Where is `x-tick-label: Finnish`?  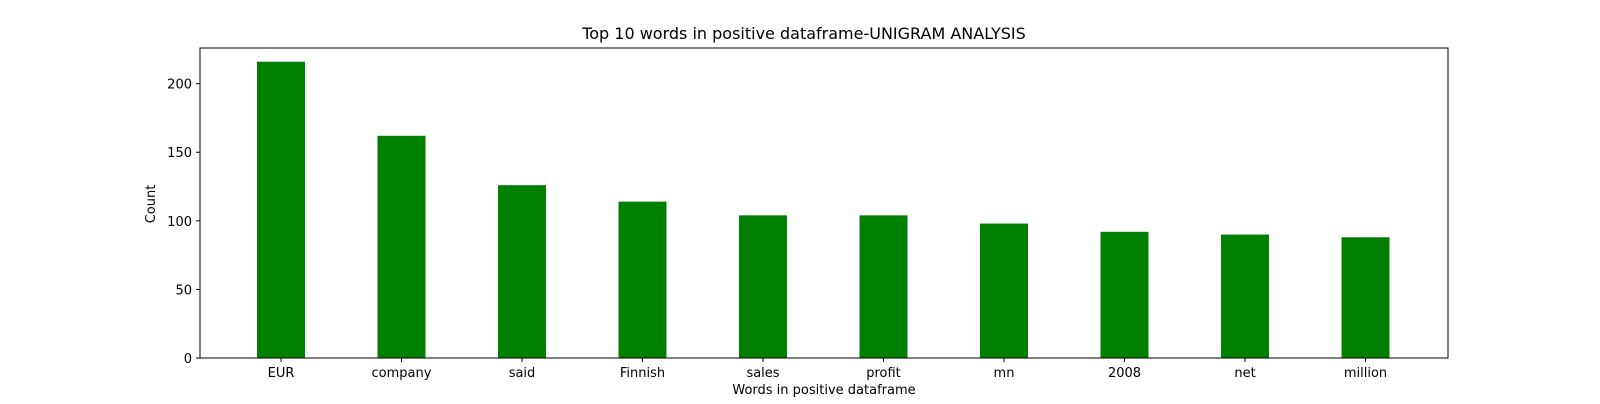 x-tick-label: Finnish is located at coordinates (642, 373).